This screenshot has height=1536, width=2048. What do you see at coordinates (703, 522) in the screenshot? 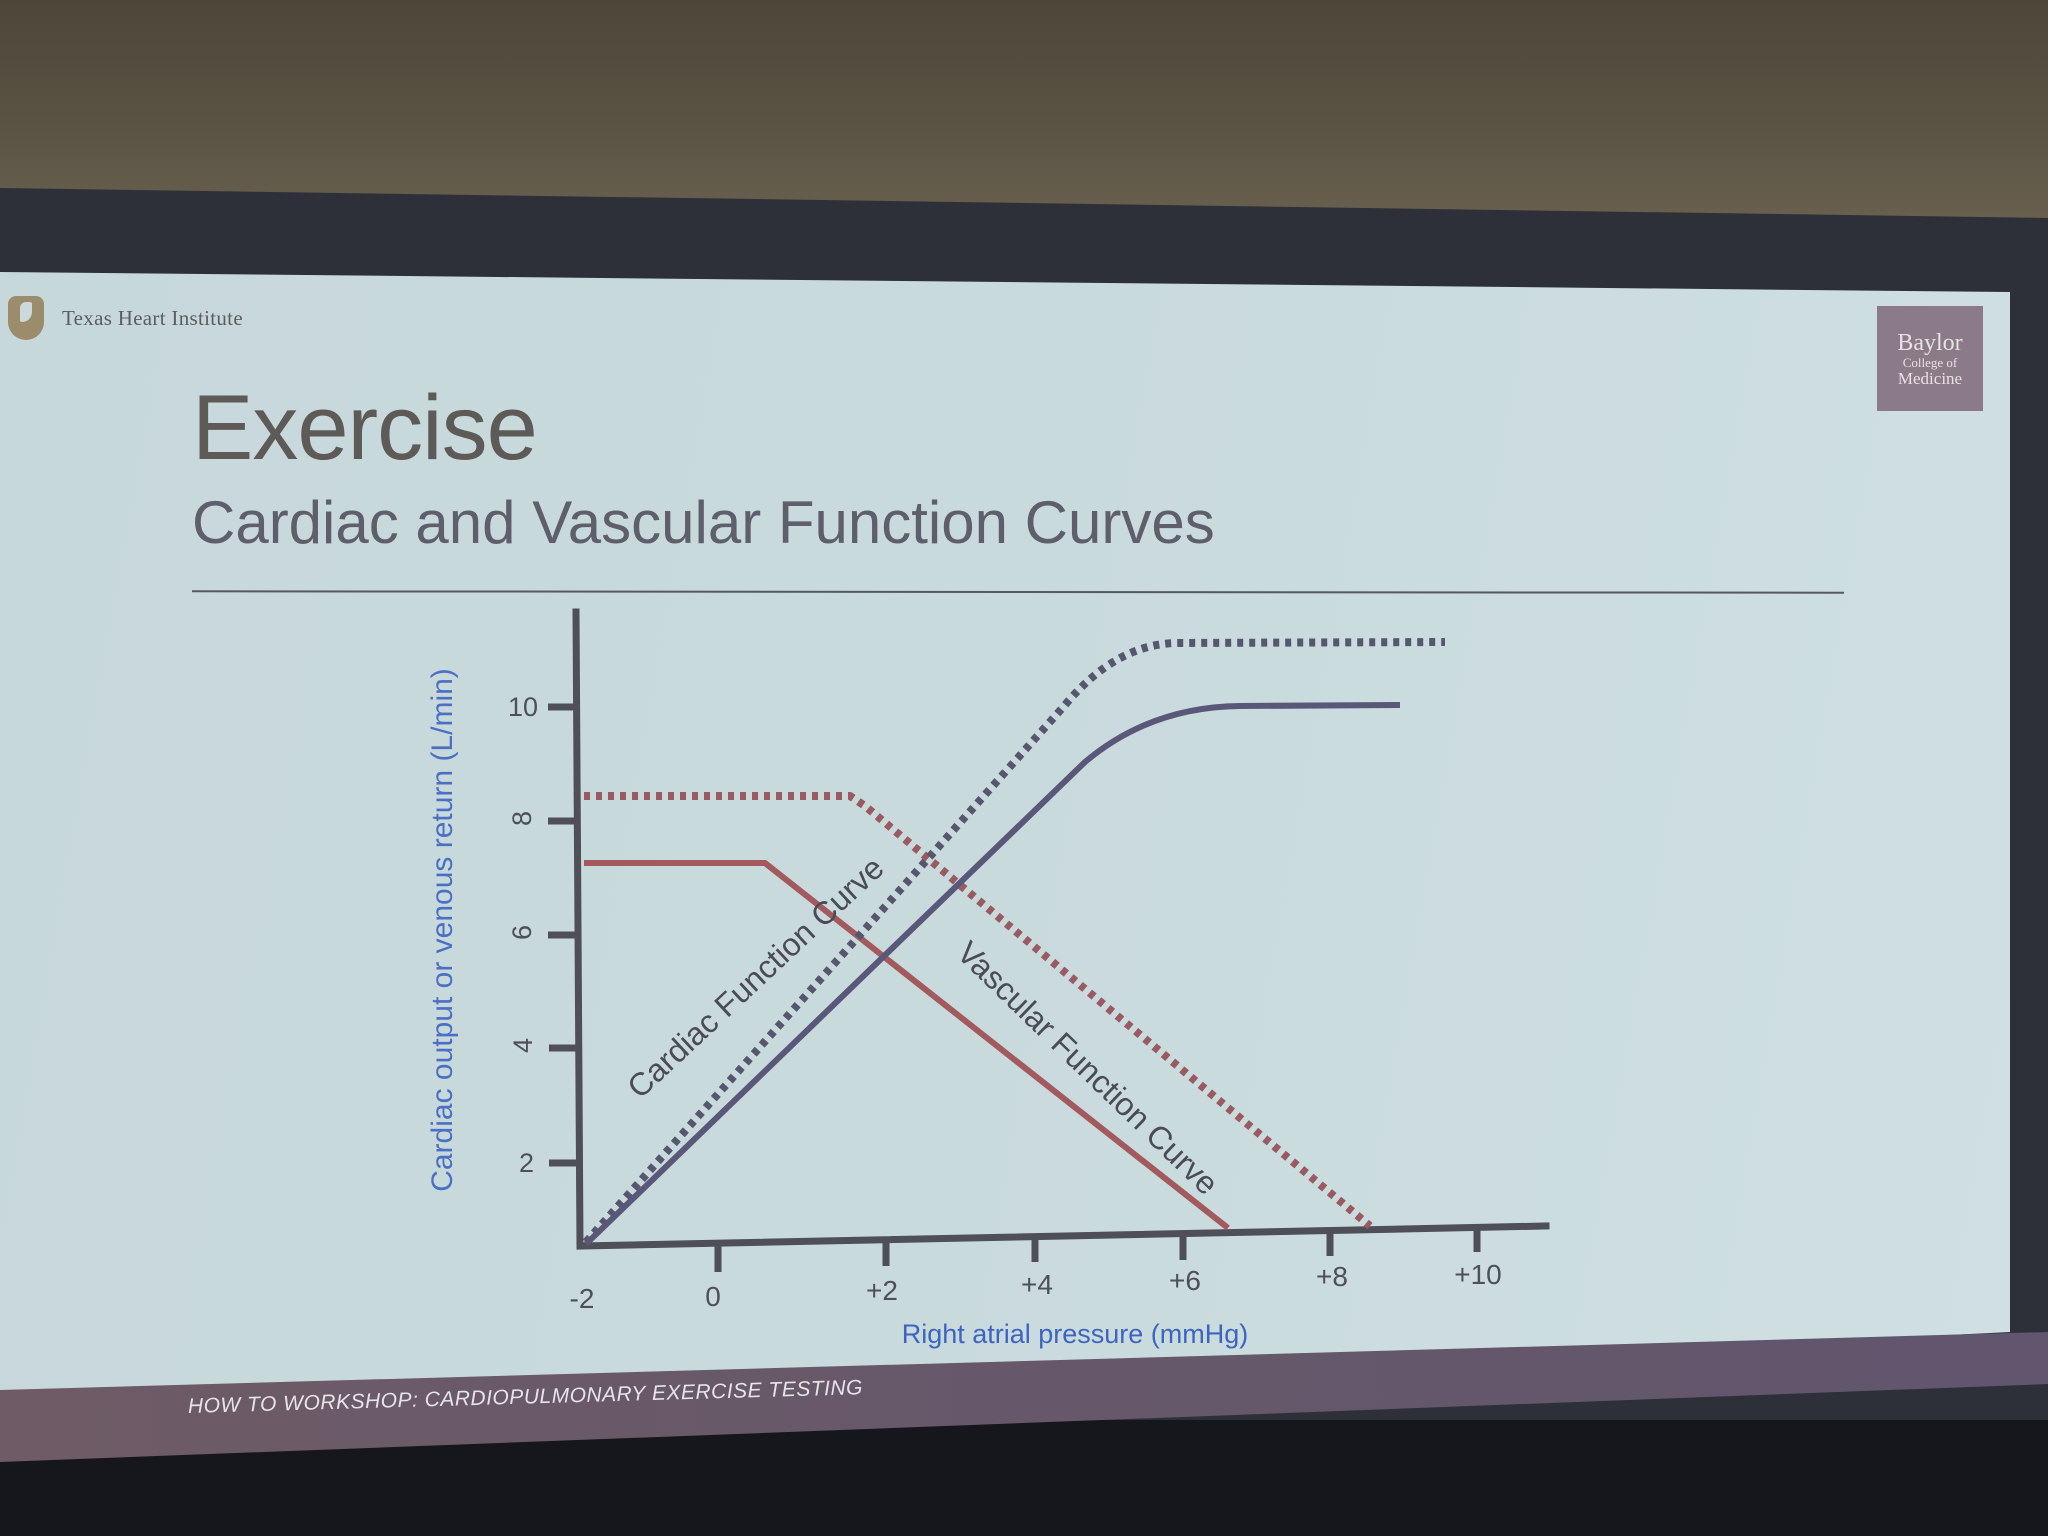
I see `slide-subtitle: Cardiac and Vascular Function Curves` at bounding box center [703, 522].